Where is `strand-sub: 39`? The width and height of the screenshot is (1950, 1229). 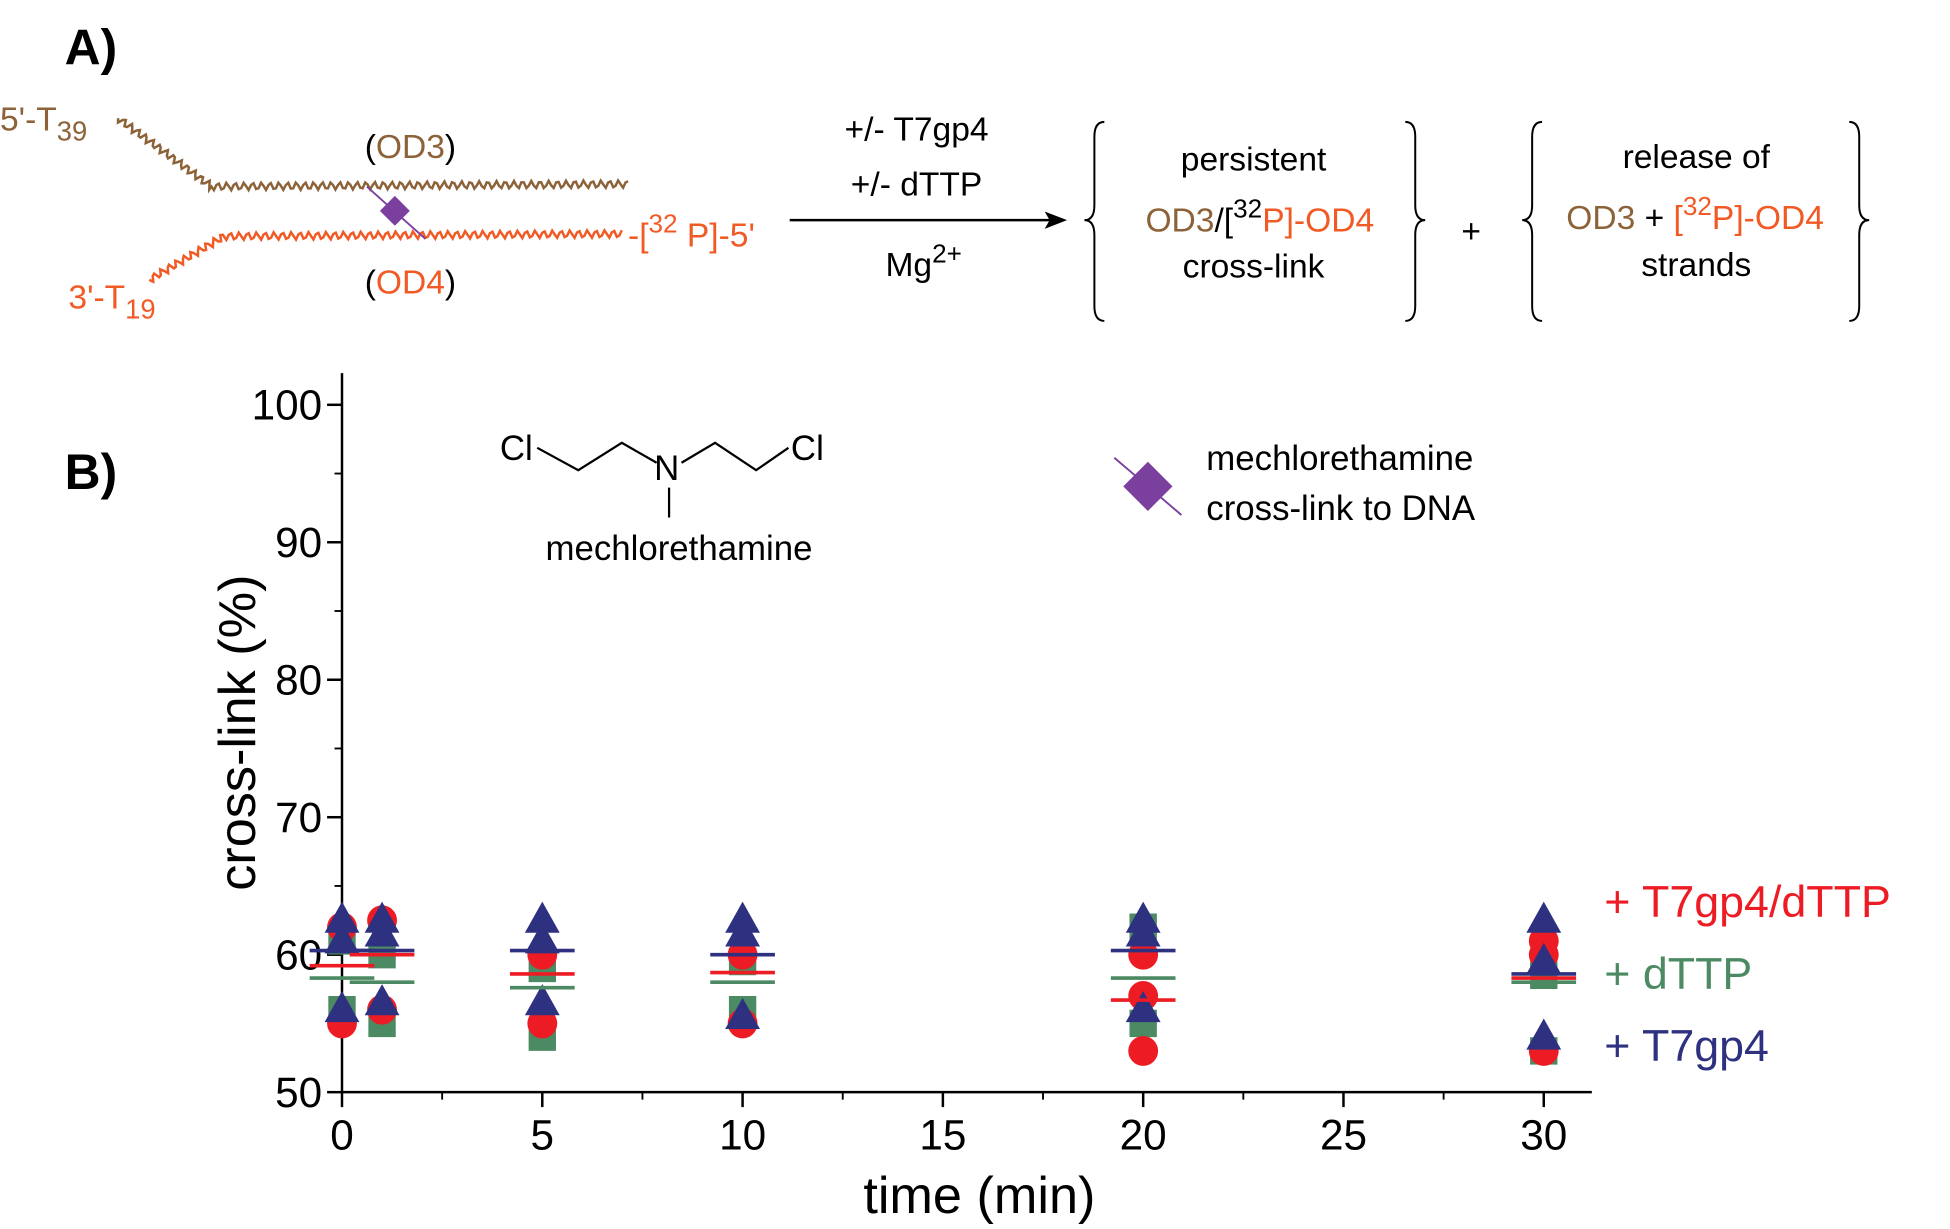 strand-sub: 39 is located at coordinates (72, 131).